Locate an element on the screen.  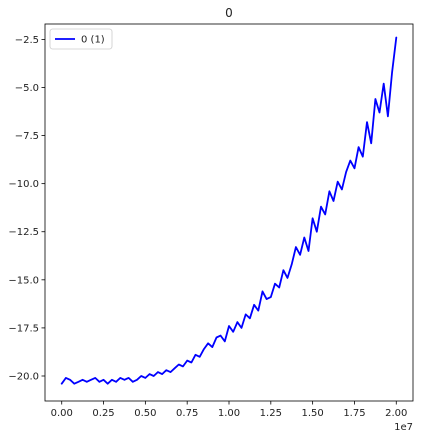
x-tick-label: 0.00 is located at coordinates (62, 413).